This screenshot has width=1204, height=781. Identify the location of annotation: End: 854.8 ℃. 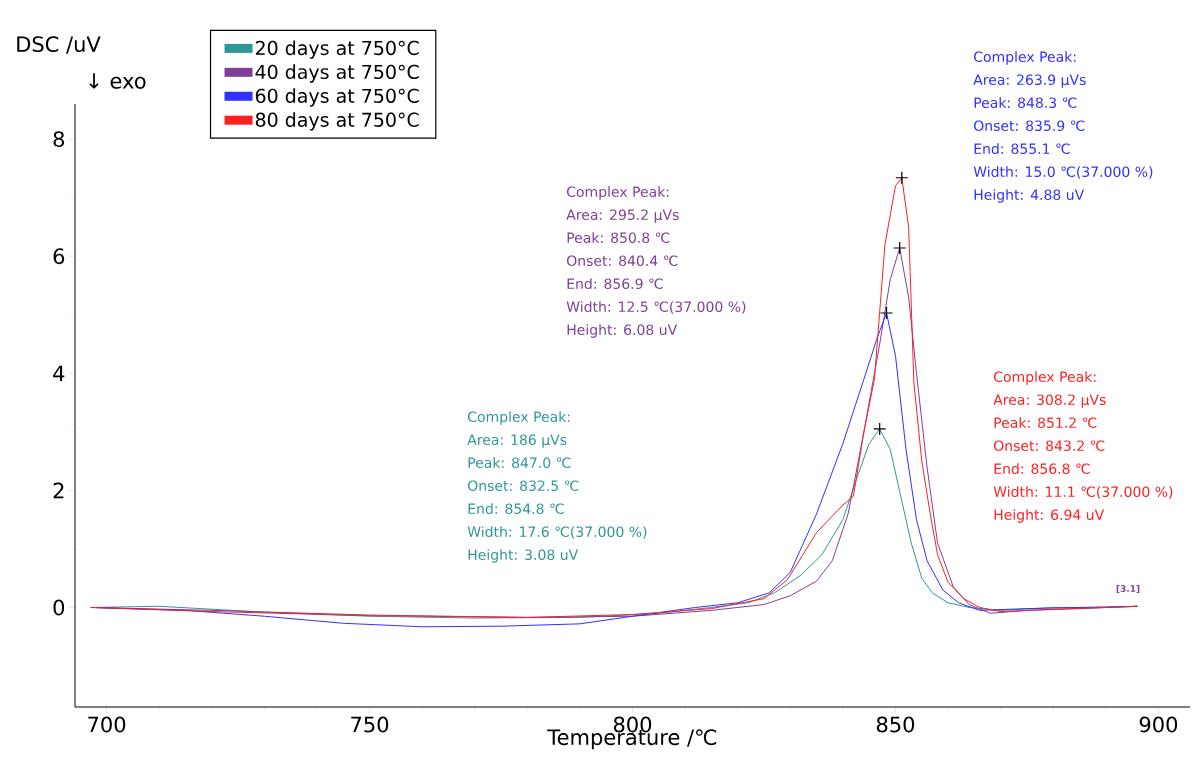
(516, 509).